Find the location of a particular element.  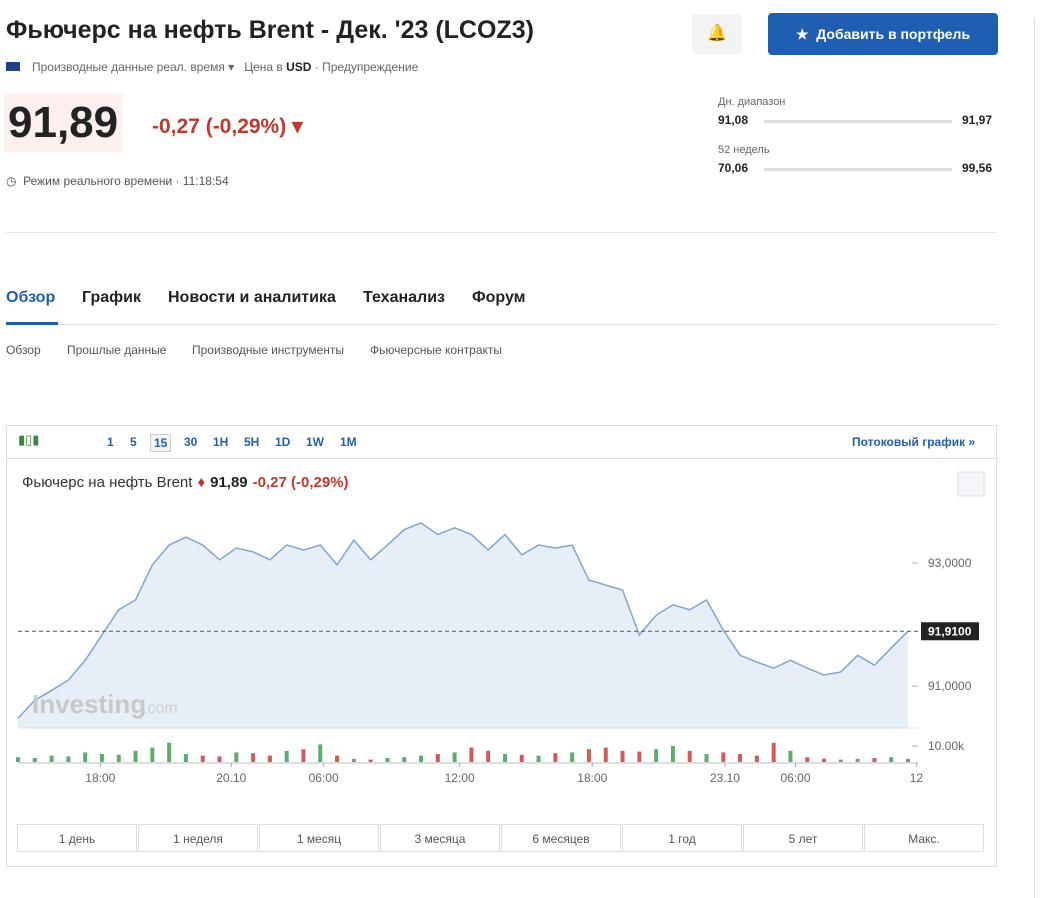

period: 1 неделя is located at coordinates (198, 838).